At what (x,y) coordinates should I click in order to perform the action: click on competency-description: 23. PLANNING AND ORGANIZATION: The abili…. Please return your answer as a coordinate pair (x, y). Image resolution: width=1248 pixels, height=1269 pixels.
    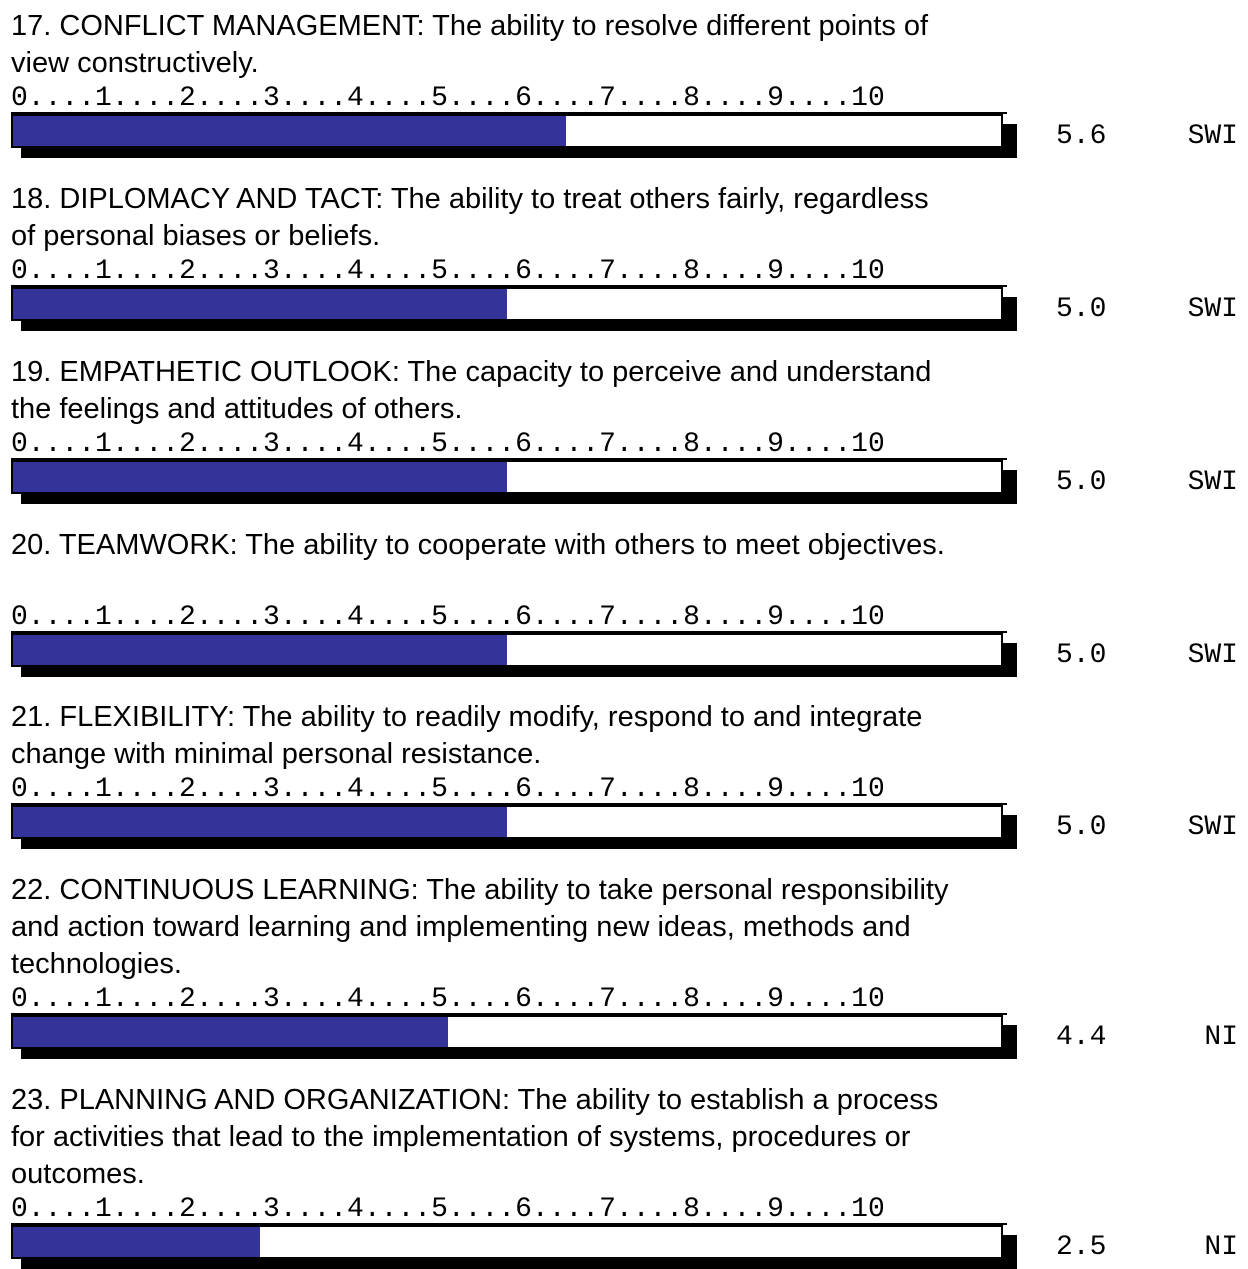
    Looking at the image, I should click on (475, 1137).